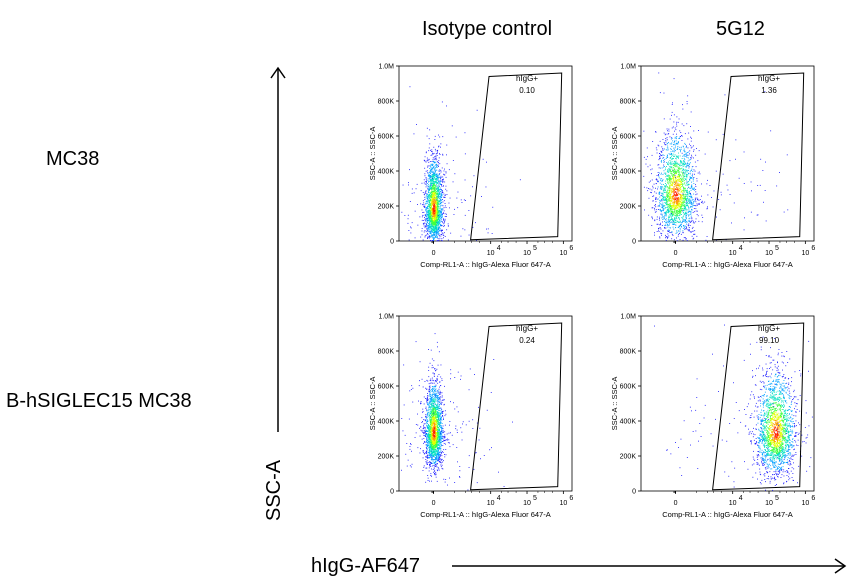  What do you see at coordinates (386, 317) in the screenshot?
I see `y-tick-label: 1.0M` at bounding box center [386, 317].